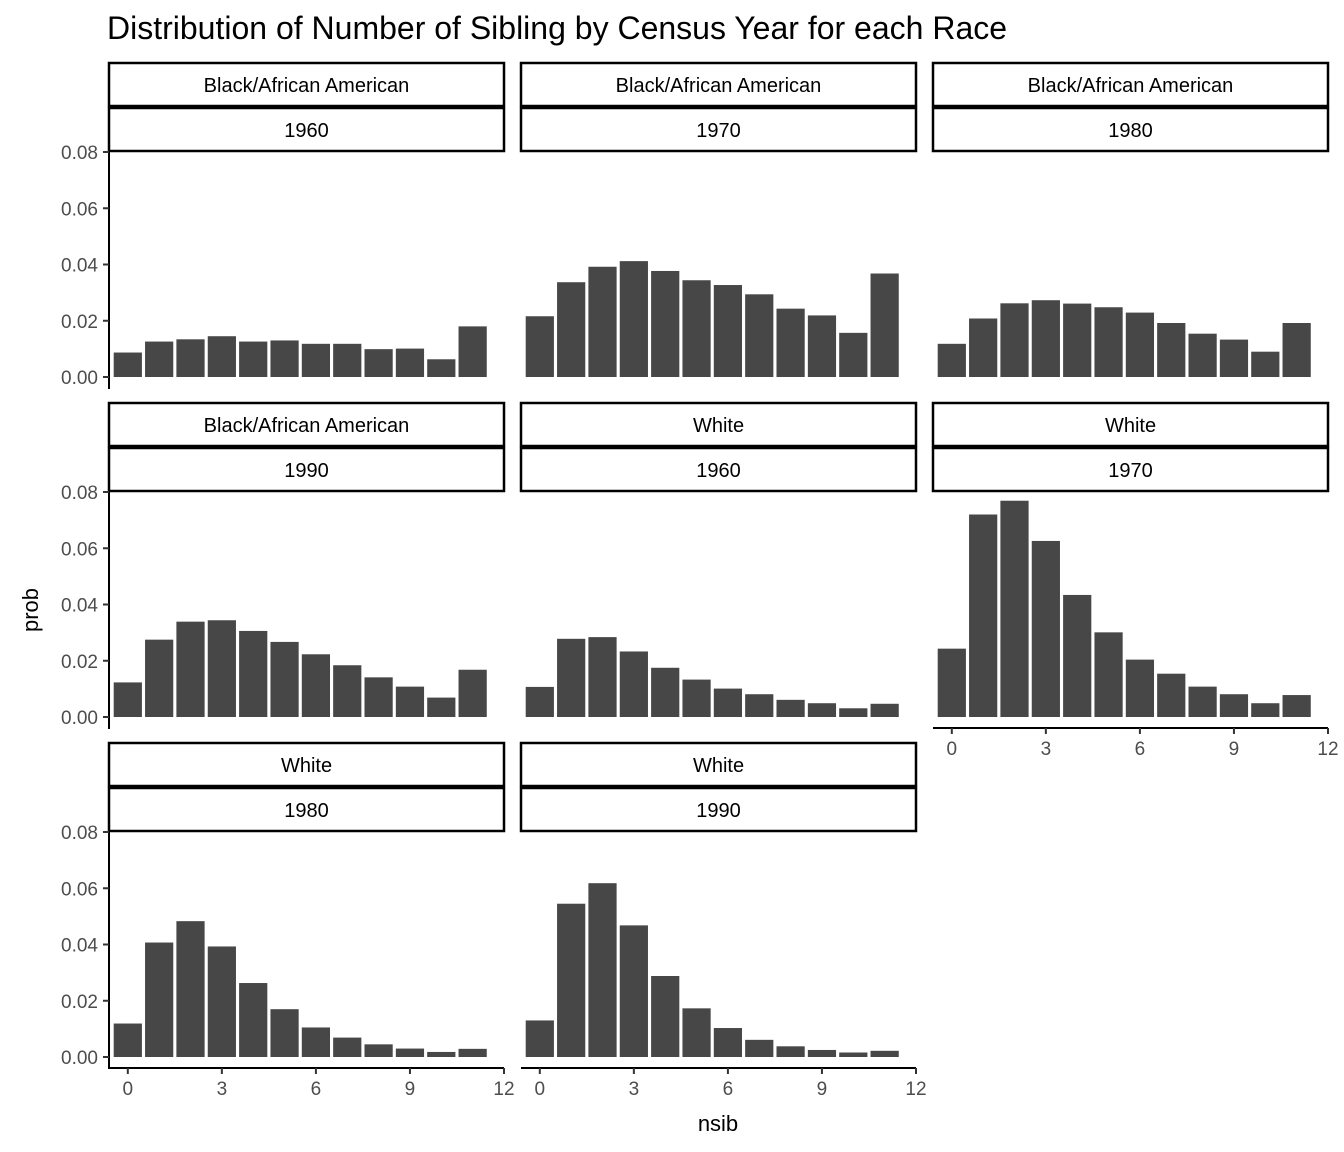  What do you see at coordinates (1130, 426) in the screenshot?
I see `facet-strip-race-label: White` at bounding box center [1130, 426].